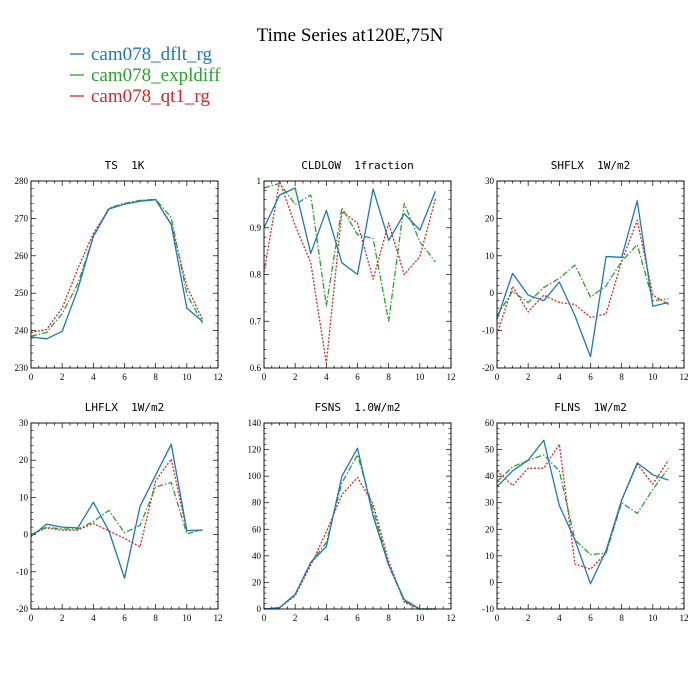 This screenshot has width=700, height=700. I want to click on y-tick-label: 270, so click(22, 218).